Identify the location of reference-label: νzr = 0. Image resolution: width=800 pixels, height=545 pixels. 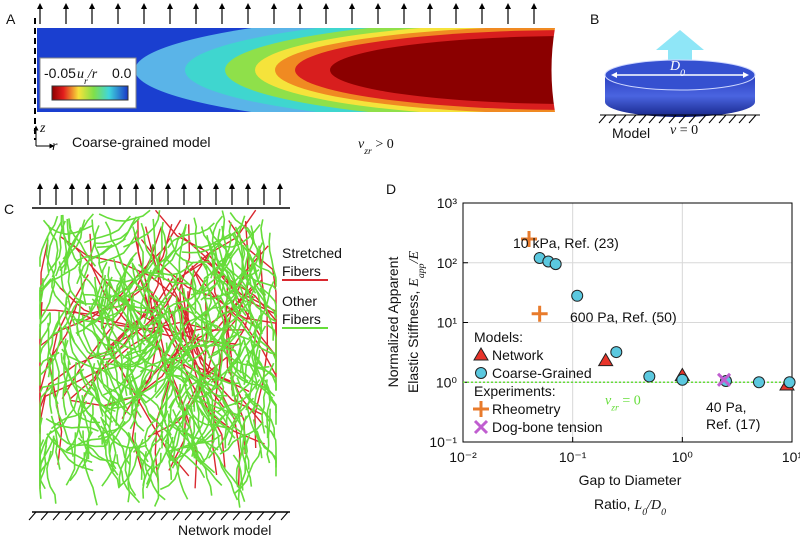
(623, 403).